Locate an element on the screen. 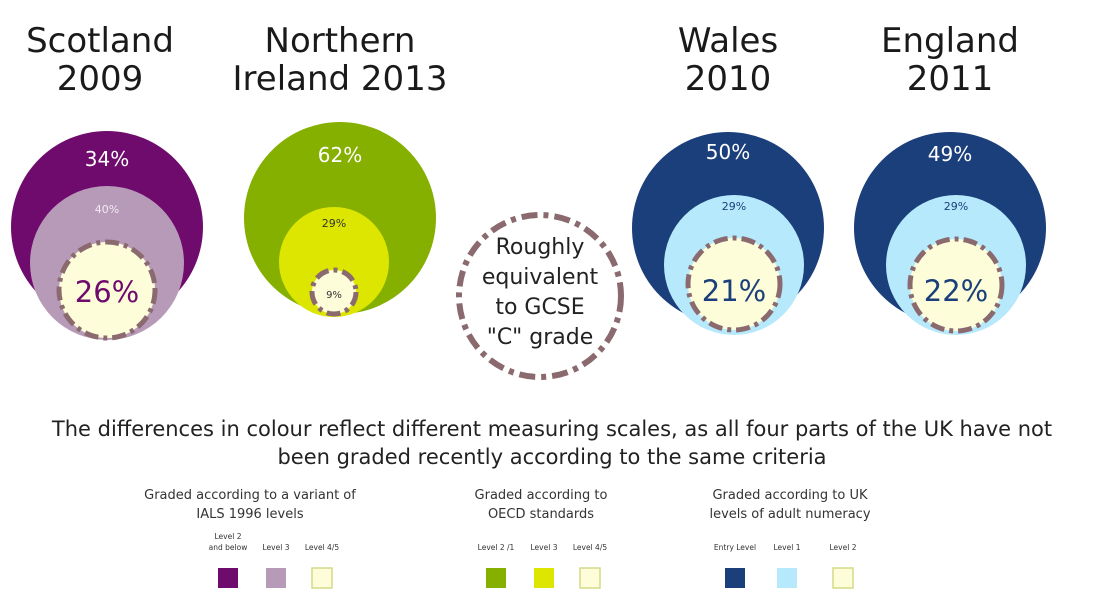 The image size is (1105, 600). region-title-line: Ireland 2013 is located at coordinates (340, 79).